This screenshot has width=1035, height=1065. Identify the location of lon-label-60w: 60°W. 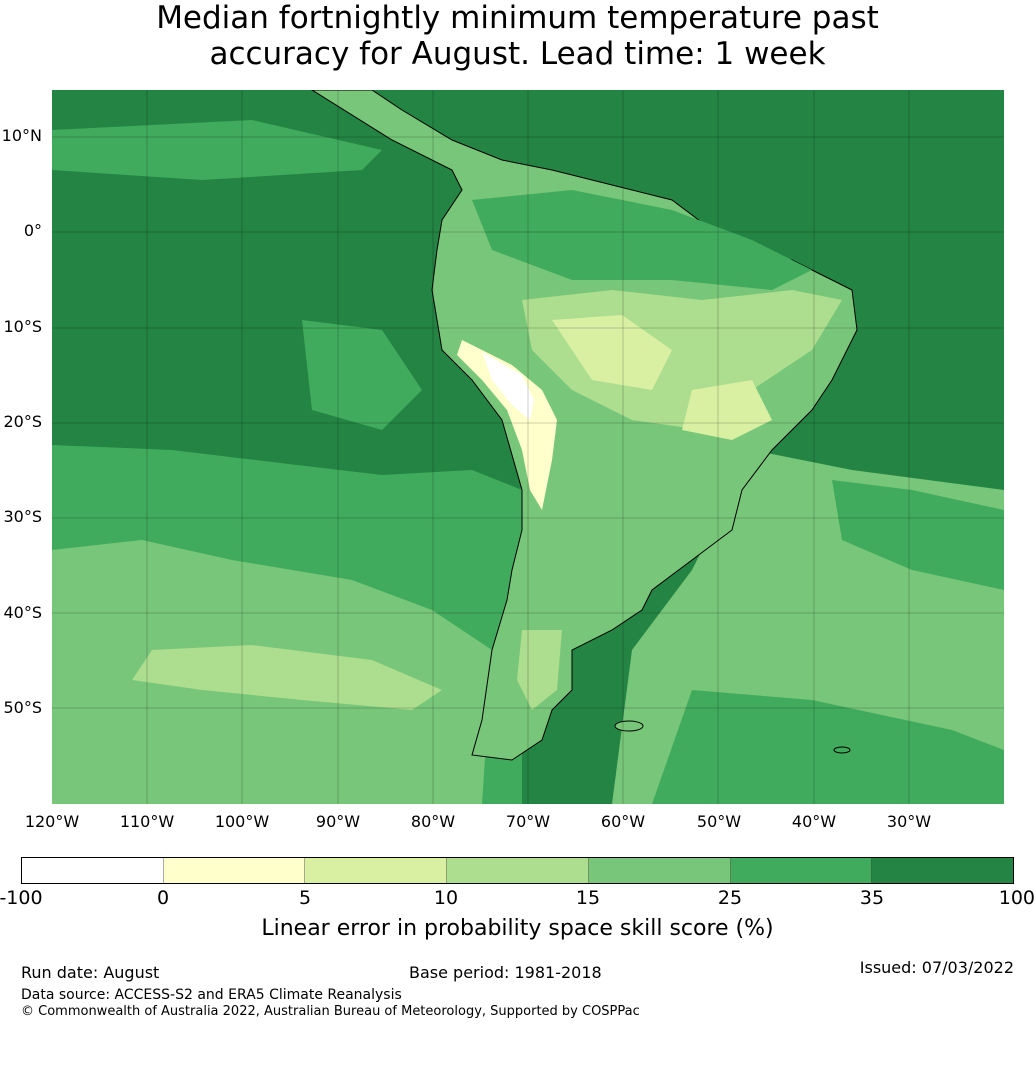
(623, 821).